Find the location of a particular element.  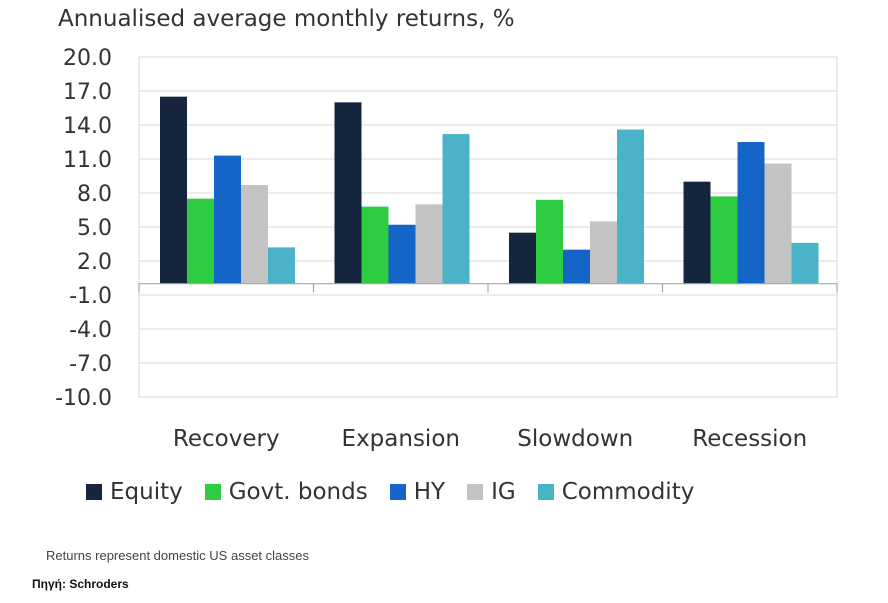

bar-commodity-recession is located at coordinates (805, 263).